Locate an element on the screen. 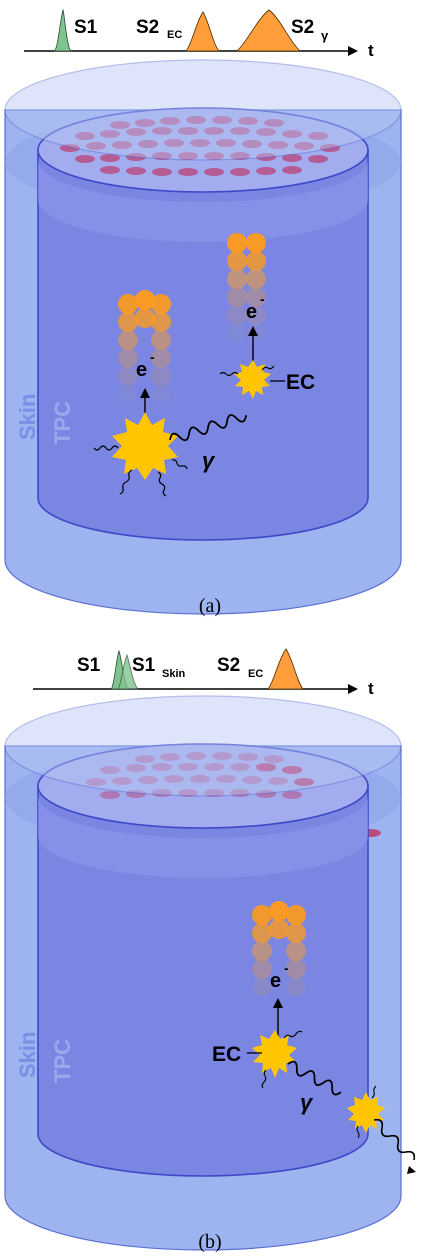  s1-skin-label: S1 is located at coordinates (144, 665).